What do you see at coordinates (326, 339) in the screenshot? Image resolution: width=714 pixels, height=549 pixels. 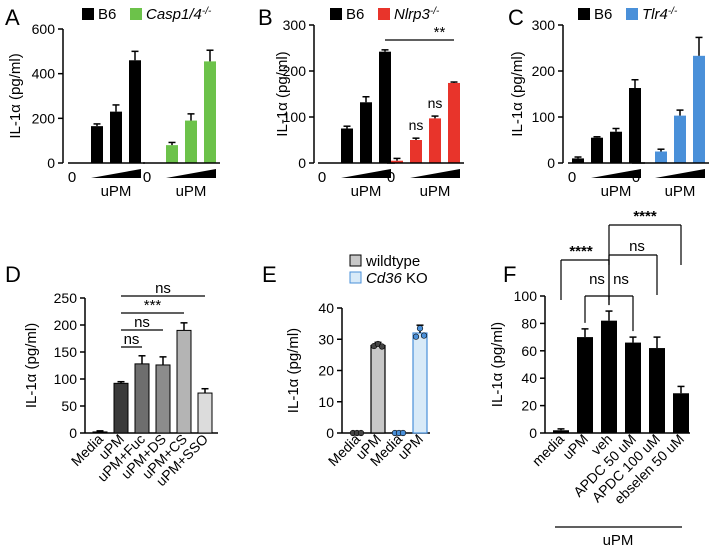 I see `panel-e-y-tick-label: 30` at bounding box center [326, 339].